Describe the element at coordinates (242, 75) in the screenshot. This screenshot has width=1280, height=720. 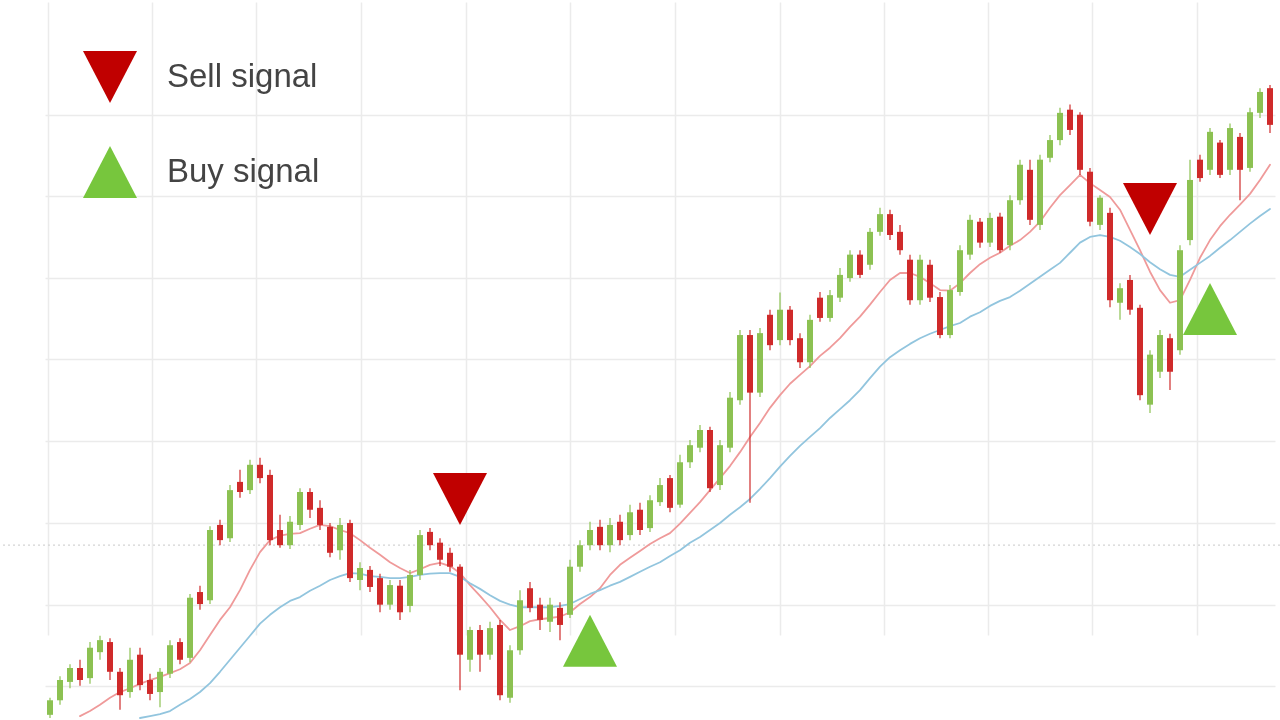
I see `legend-label: Sell signal` at that location.